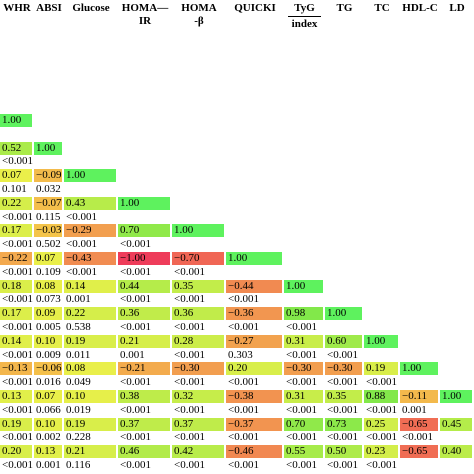  Describe the element at coordinates (198, 452) in the screenshot. I see `r-cell: 0.42` at that location.